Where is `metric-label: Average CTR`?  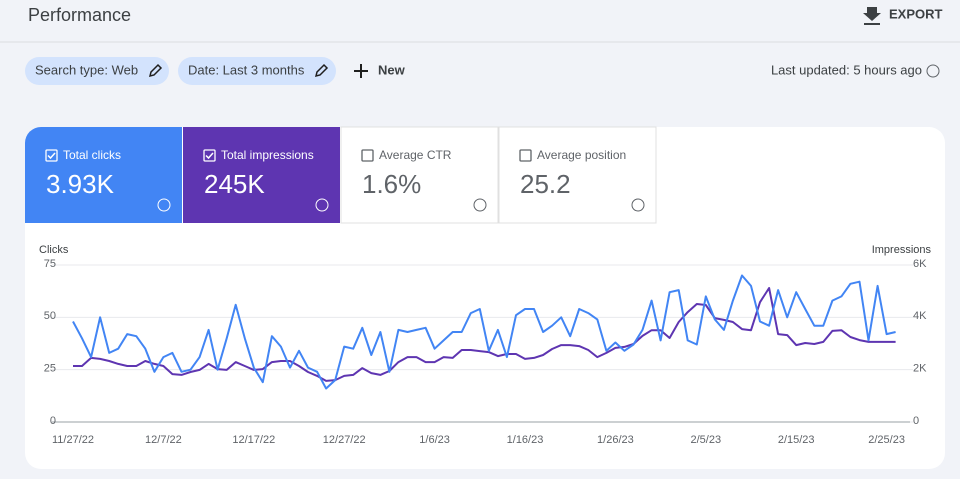 metric-label: Average CTR is located at coordinates (415, 155).